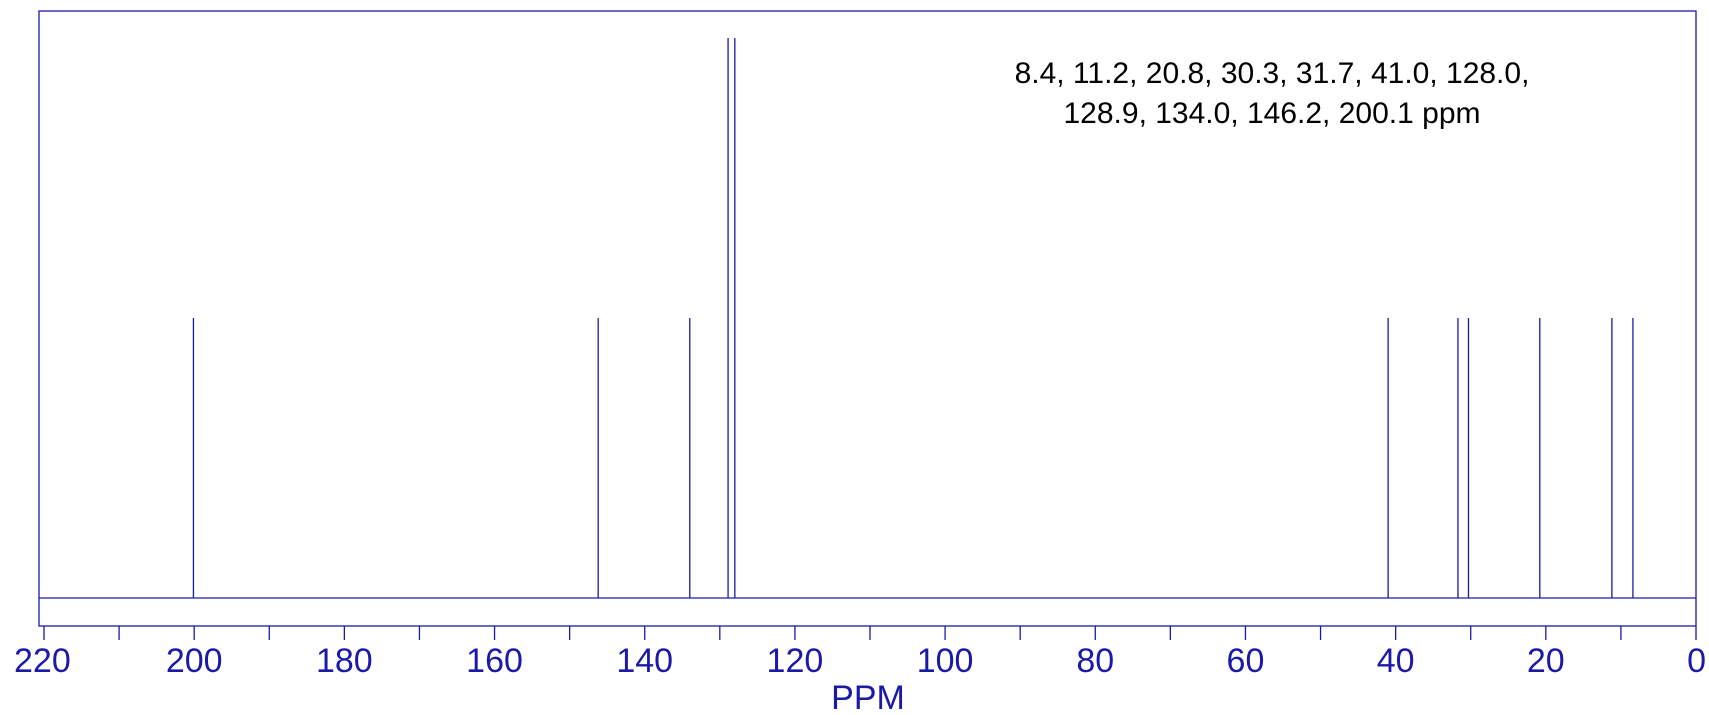 This screenshot has height=715, width=1709. Describe the element at coordinates (644, 661) in the screenshot. I see `x-tick-label-140: 140` at that location.